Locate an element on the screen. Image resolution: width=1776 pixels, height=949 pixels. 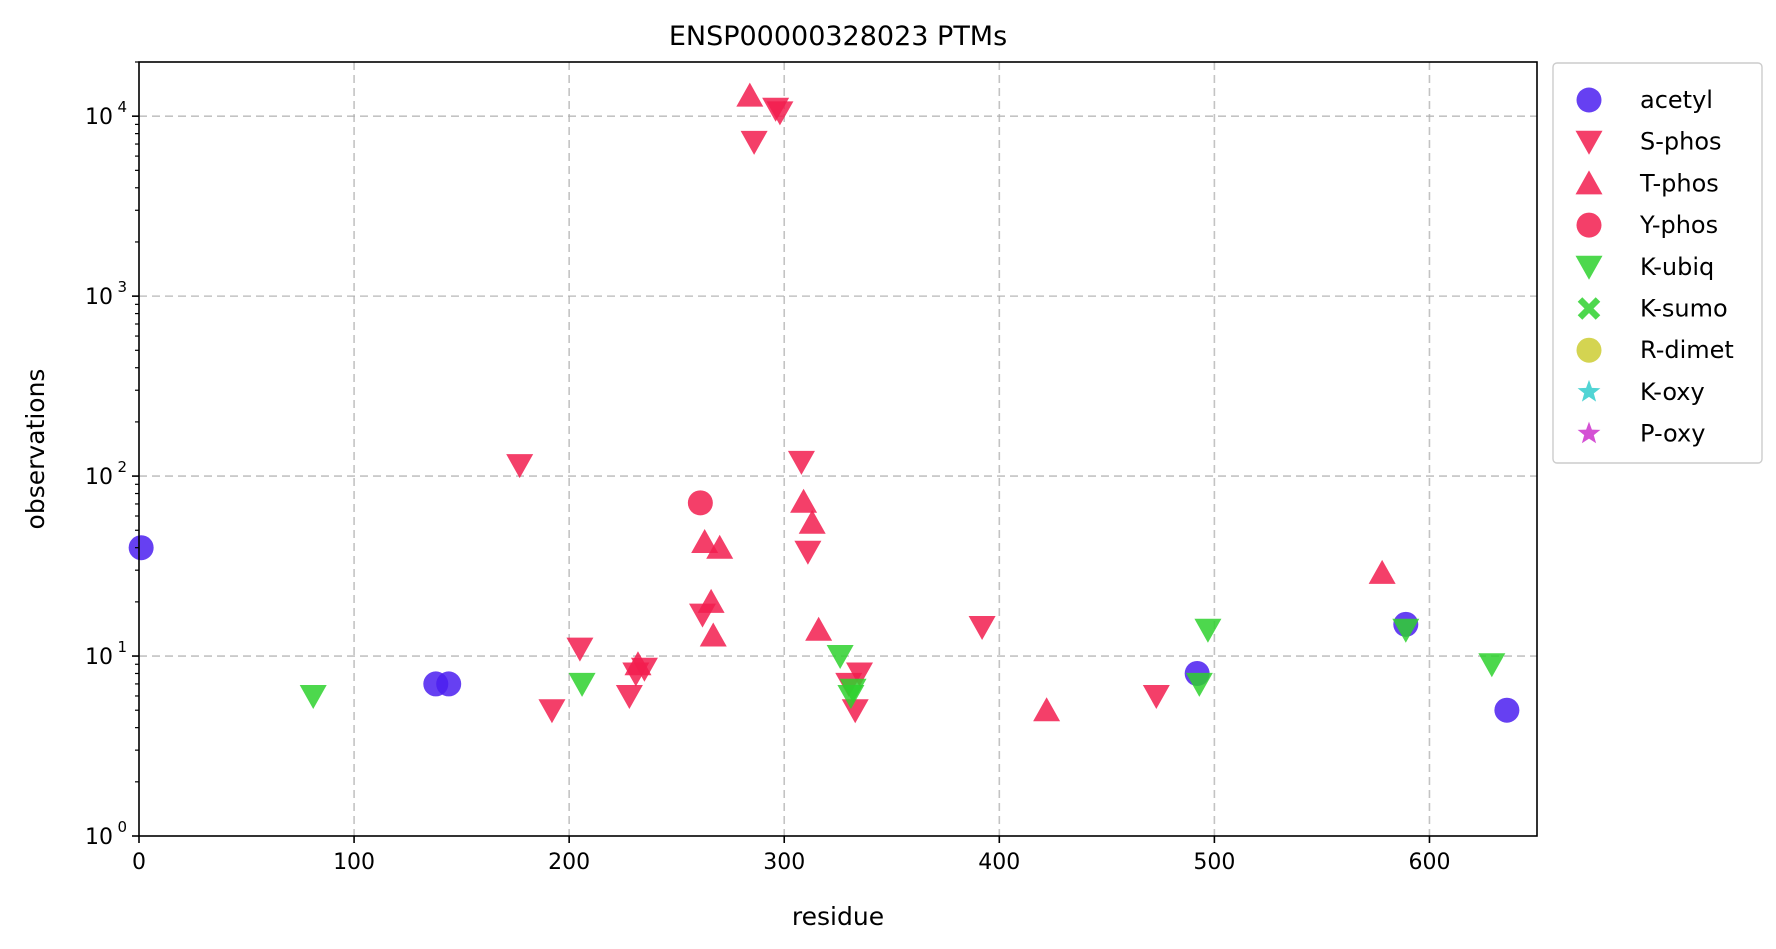
legend-marker-k-oxy is located at coordinates (1589, 390).